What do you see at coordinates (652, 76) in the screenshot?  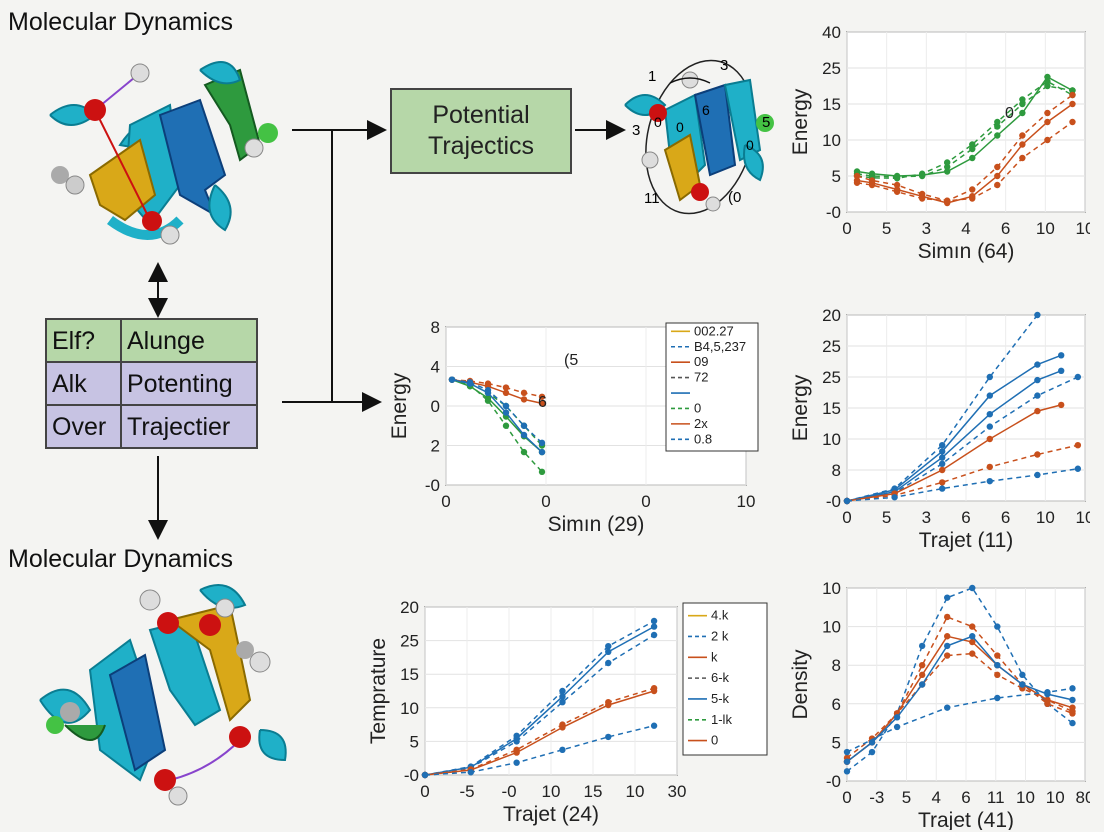 I see `protein-label-1: 1` at bounding box center [652, 76].